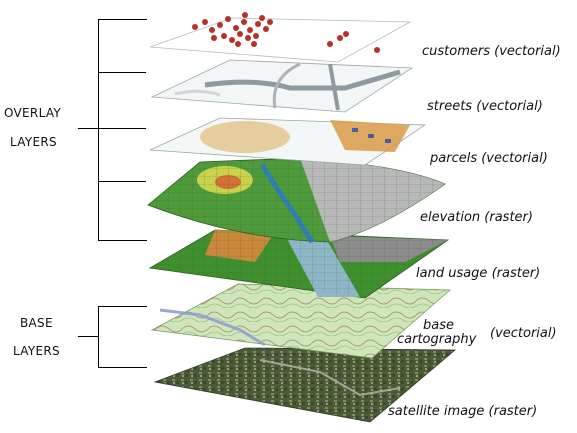 This screenshot has height=433, width=577. I want to click on layer-label-streets: streets (vectorial), so click(485, 106).